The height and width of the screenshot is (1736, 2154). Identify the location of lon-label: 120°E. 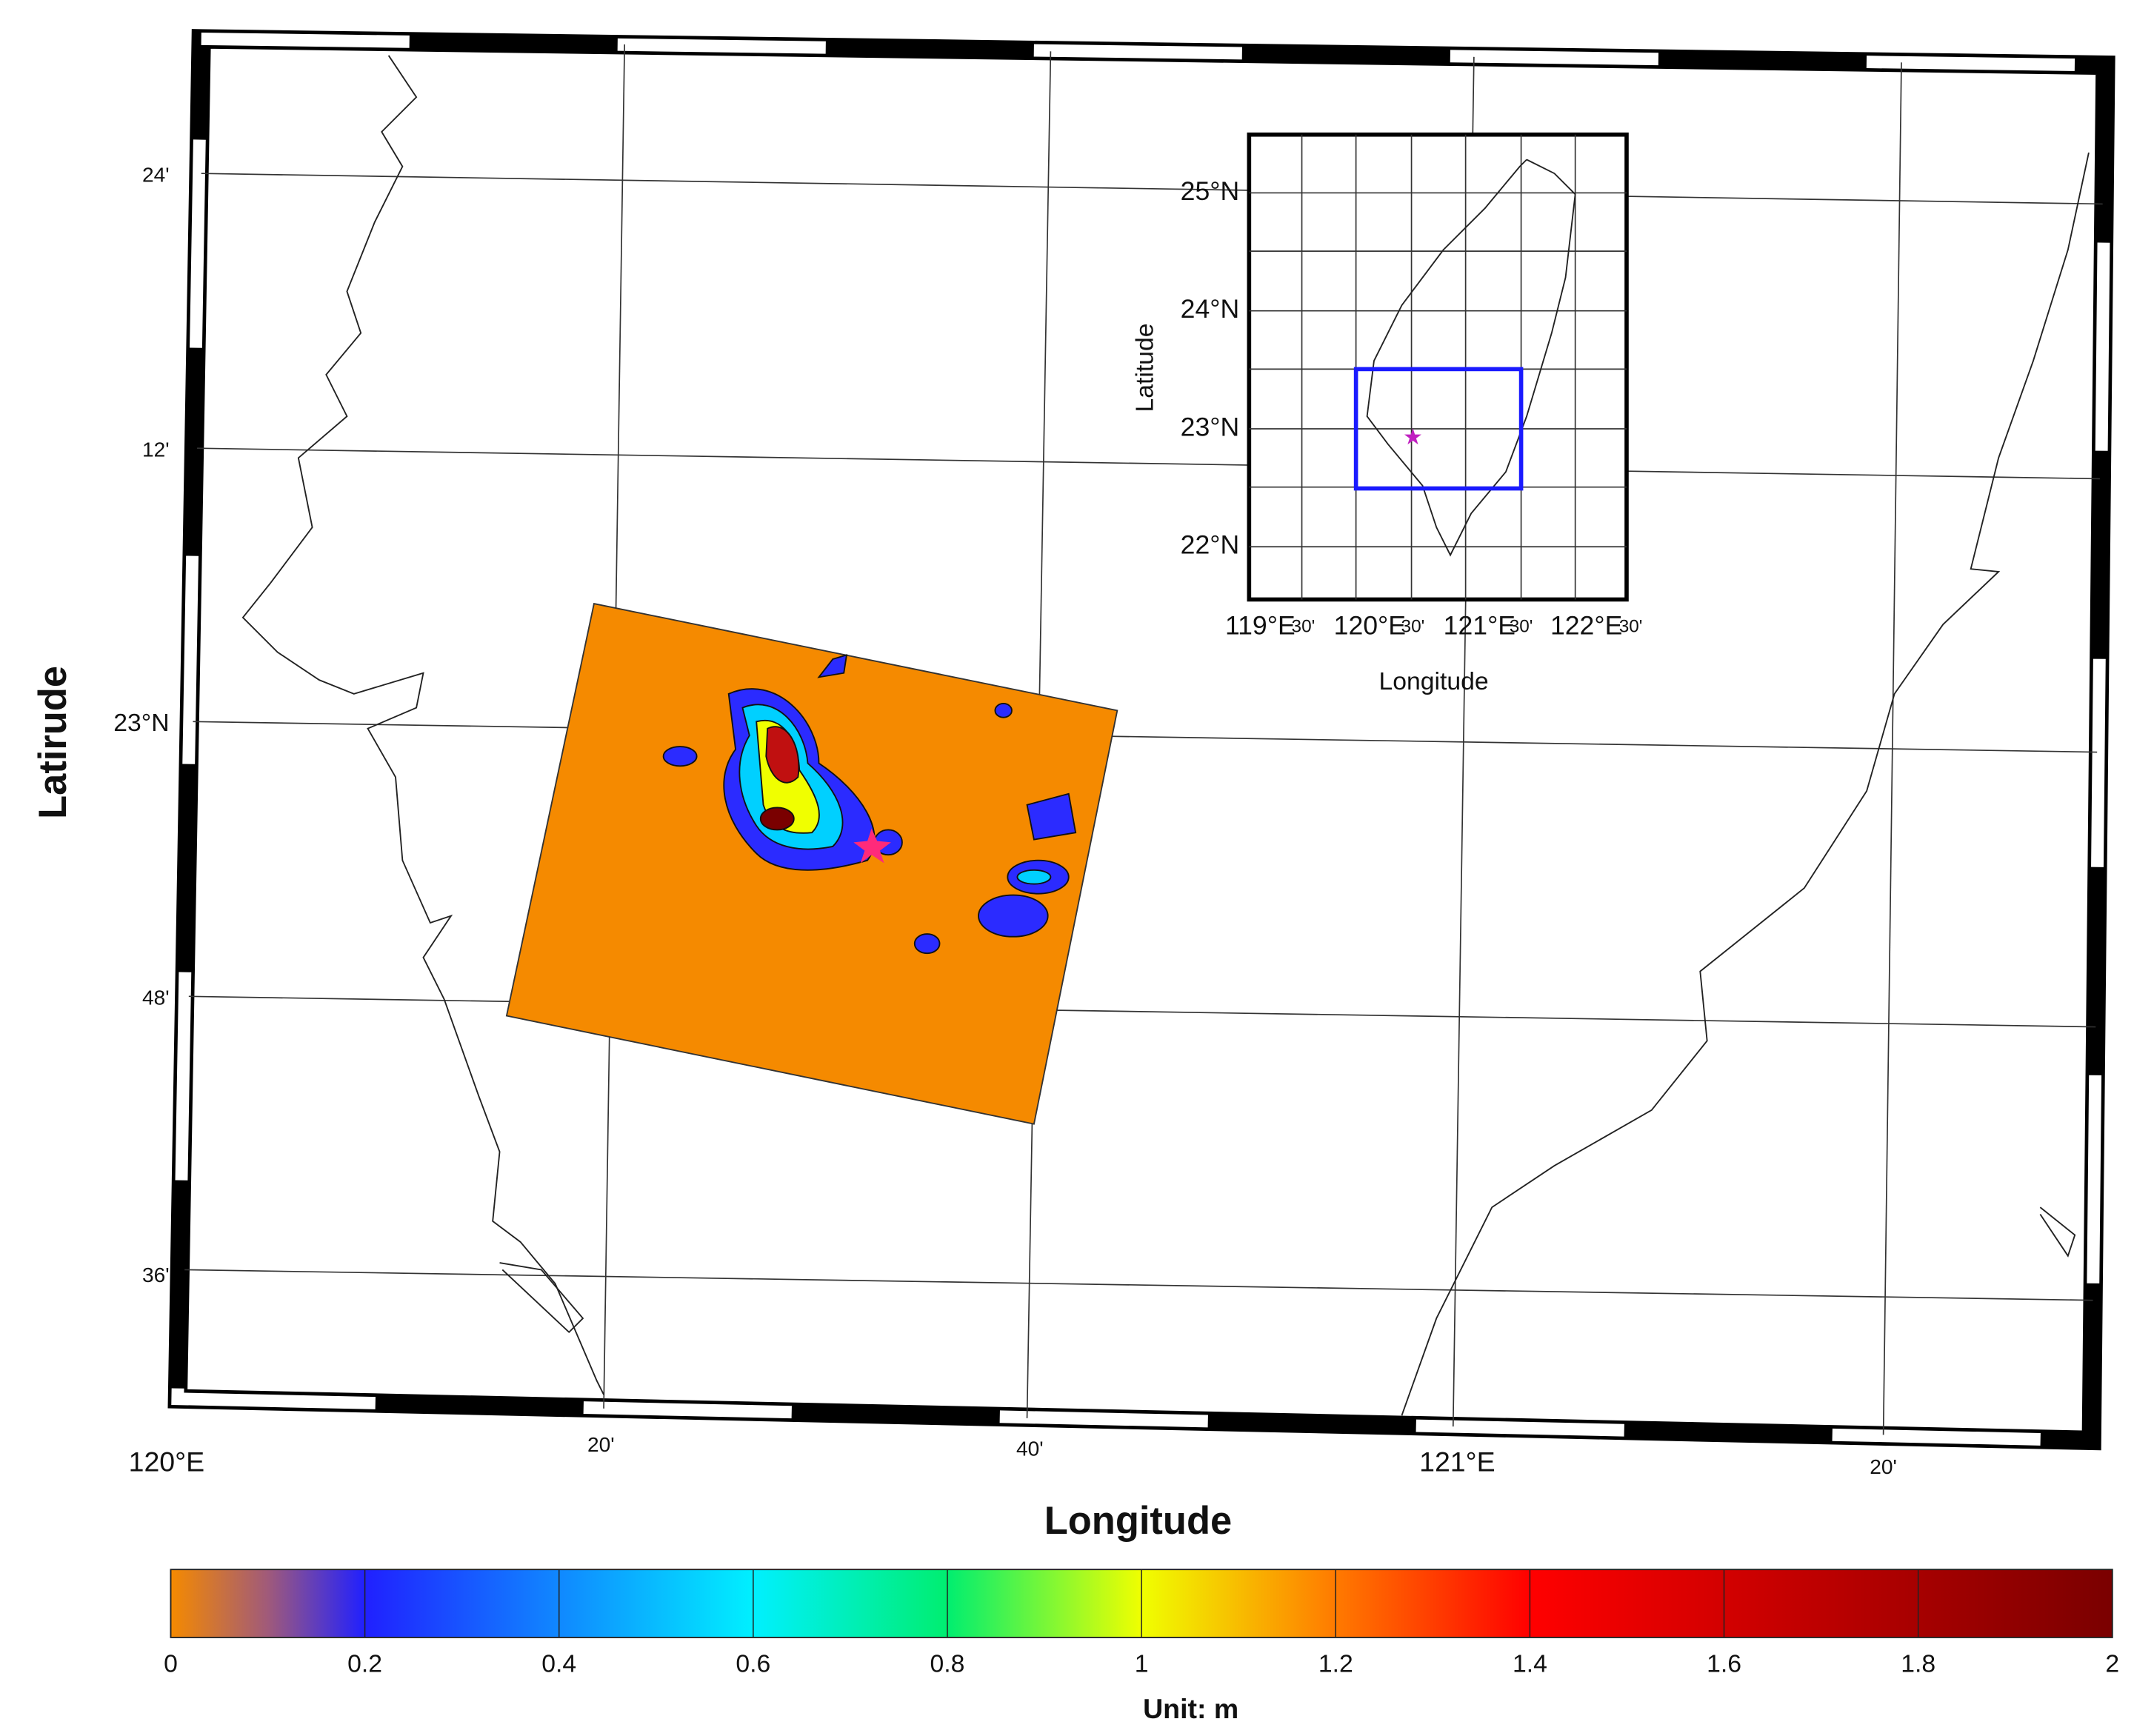
(166, 1462).